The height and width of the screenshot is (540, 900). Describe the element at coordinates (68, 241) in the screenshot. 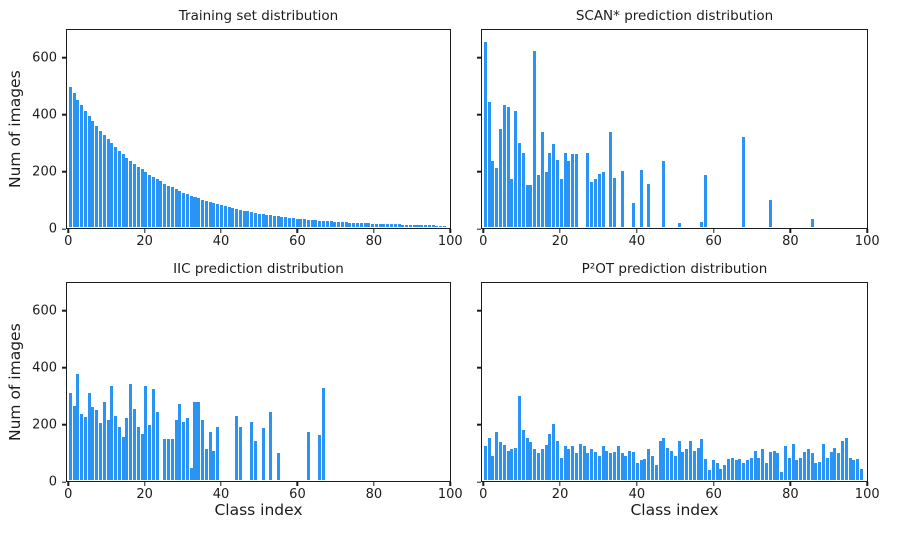

I see `x-tick-label: 0` at that location.